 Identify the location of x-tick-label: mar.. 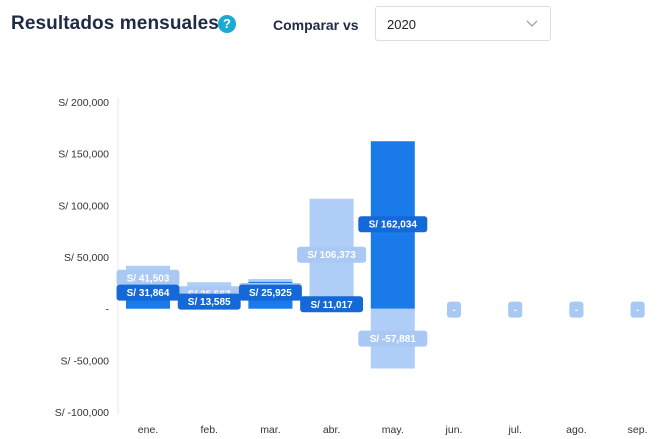
(270, 430).